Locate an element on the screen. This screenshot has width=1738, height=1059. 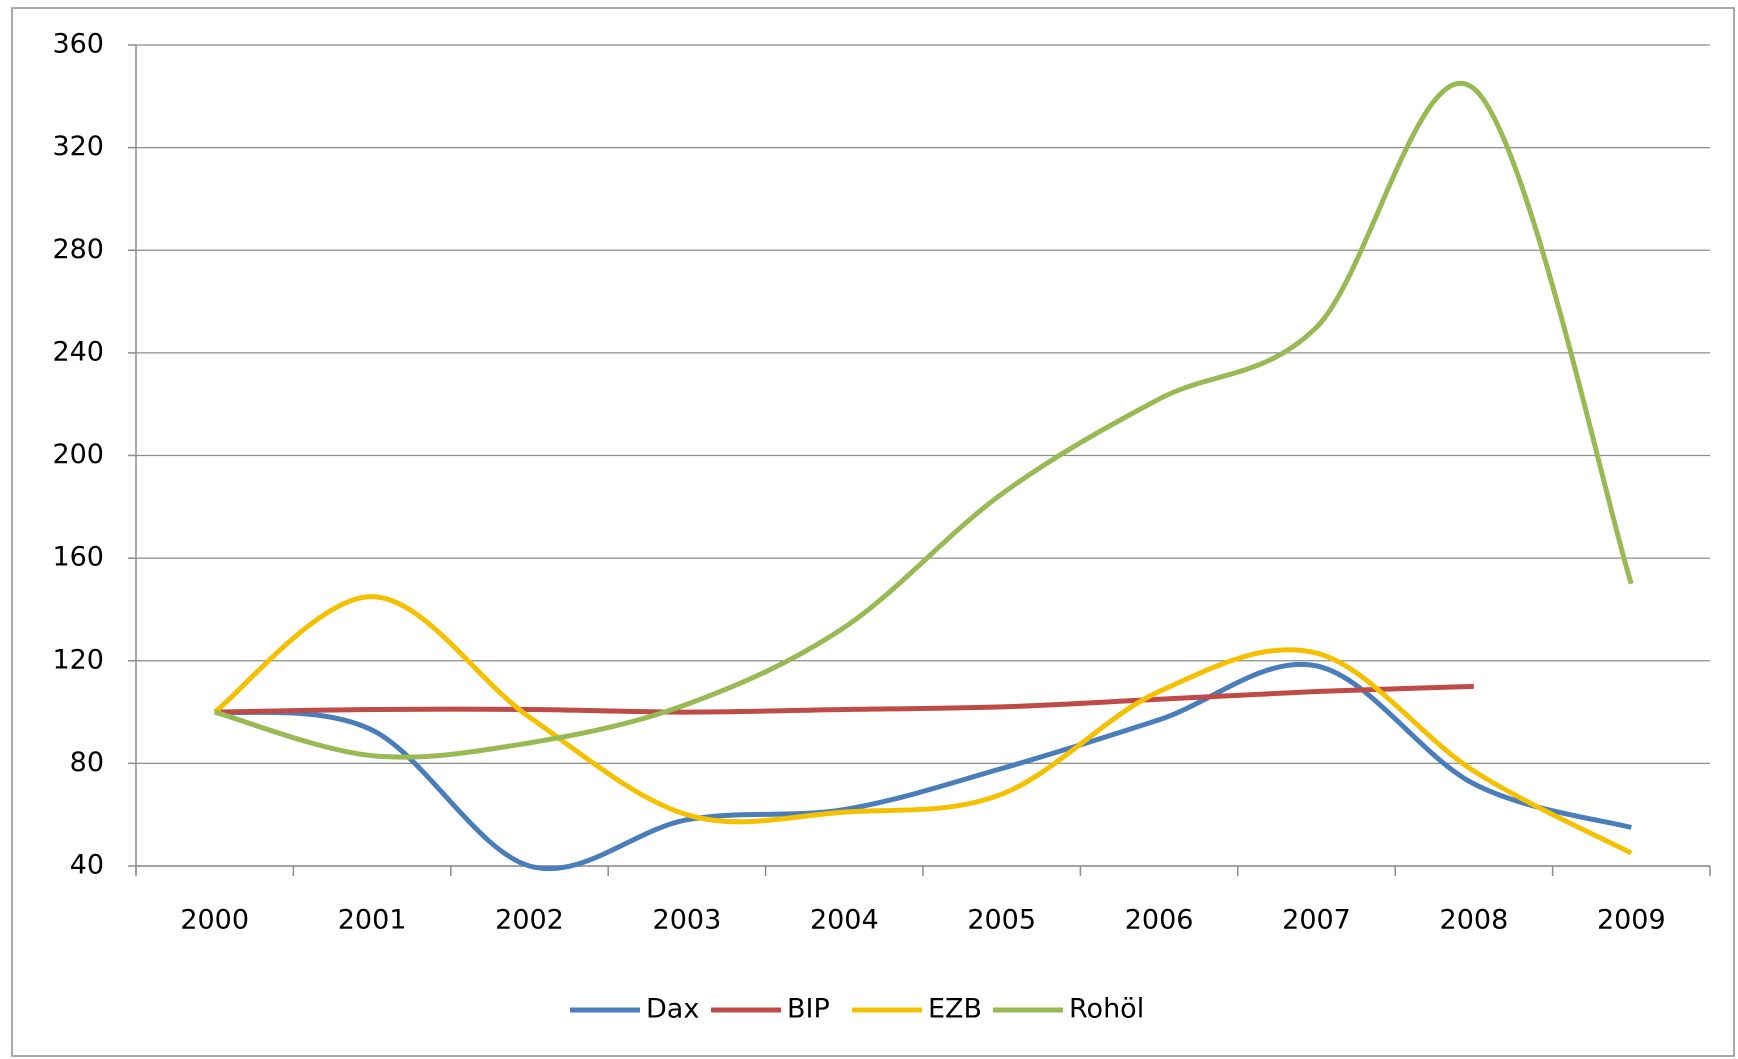
y-tick-label: 160 is located at coordinates (78, 557).